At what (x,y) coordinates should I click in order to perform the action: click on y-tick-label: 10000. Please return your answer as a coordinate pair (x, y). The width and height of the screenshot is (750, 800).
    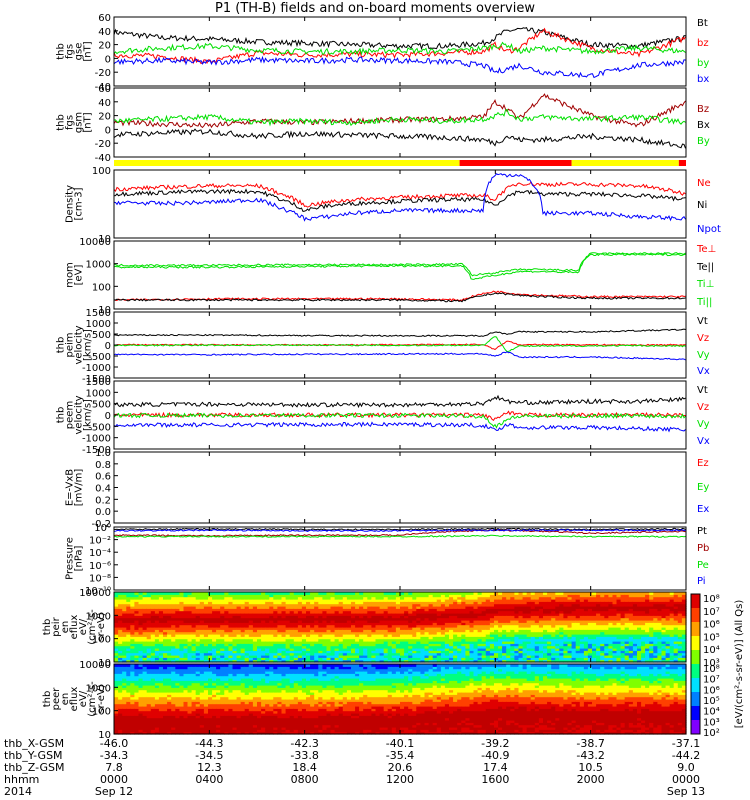
    Looking at the image, I should click on (95, 593).